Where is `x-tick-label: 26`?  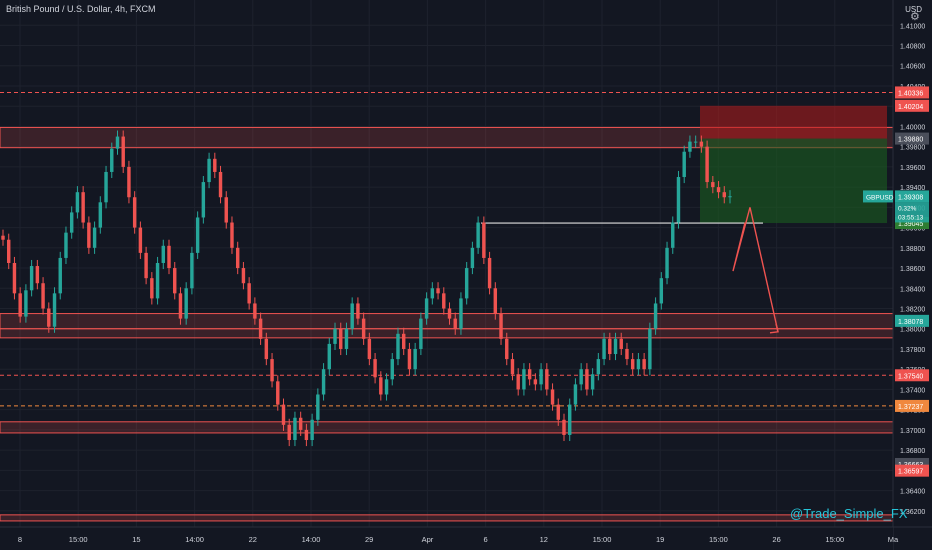
x-tick-label: 26 is located at coordinates (776, 539).